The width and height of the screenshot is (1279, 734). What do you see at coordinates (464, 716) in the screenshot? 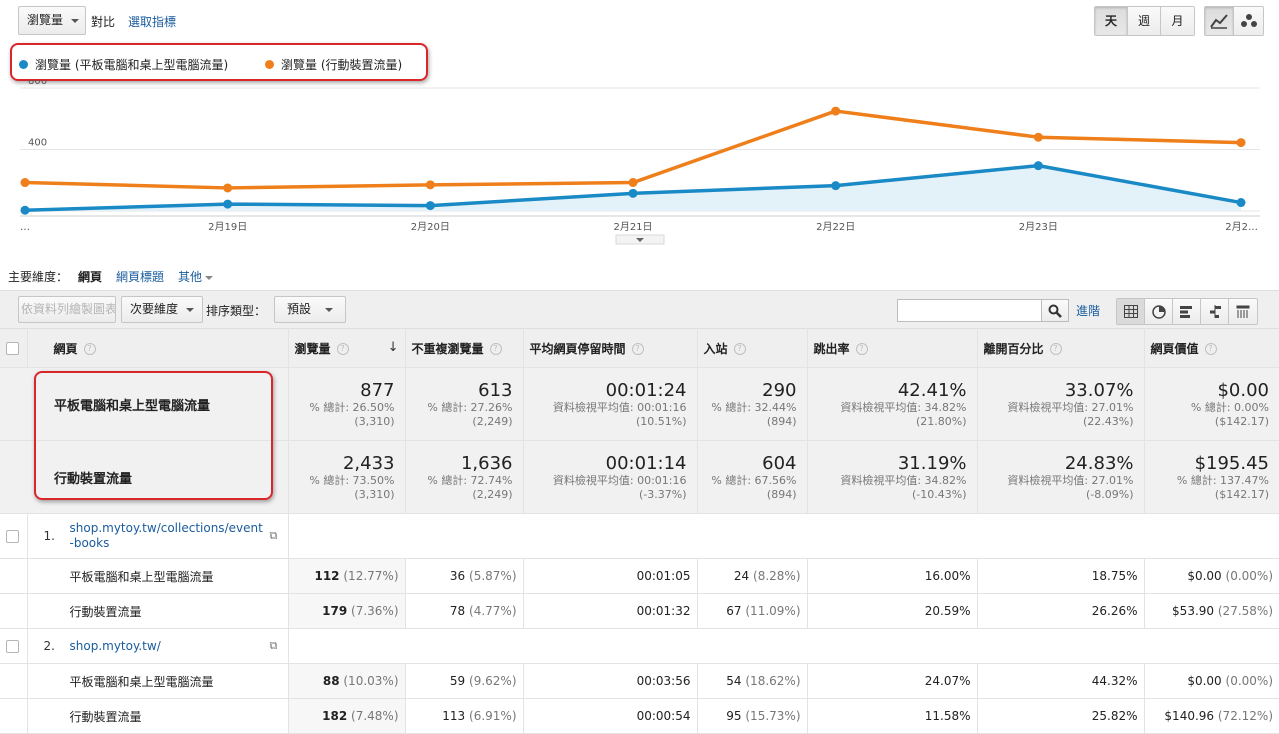
I see `unique-cell: 113 (6.91%)` at bounding box center [464, 716].